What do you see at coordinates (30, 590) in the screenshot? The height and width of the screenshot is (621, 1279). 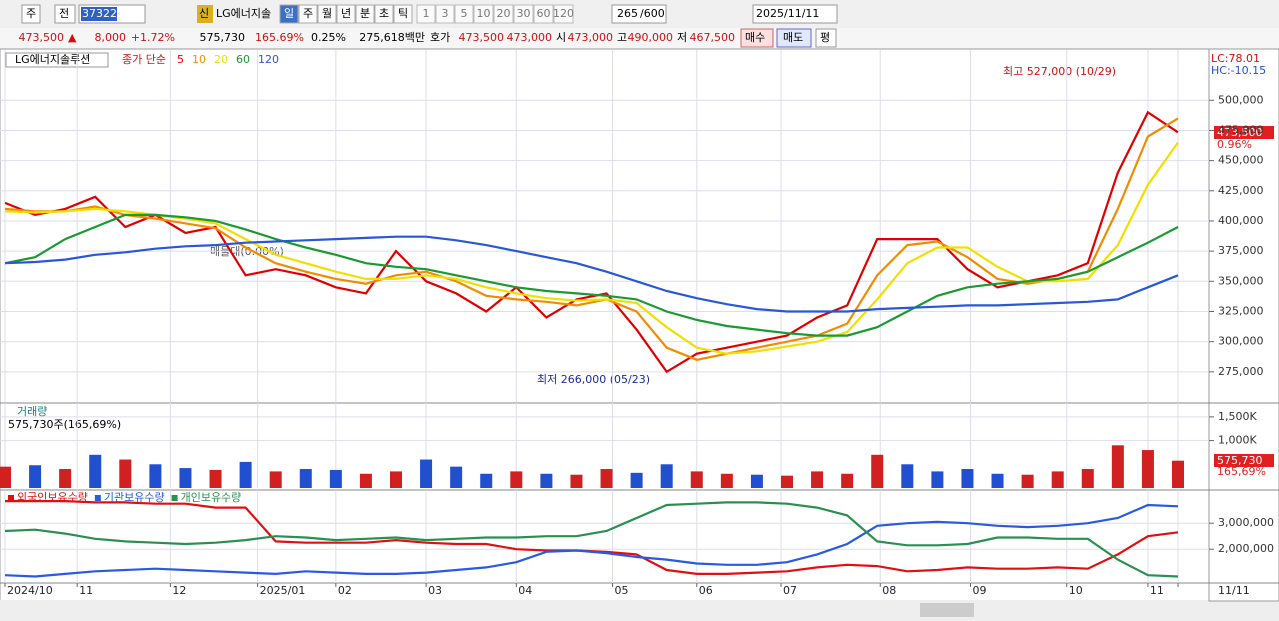 I see `x-tick-label: 2024/10` at bounding box center [30, 590].